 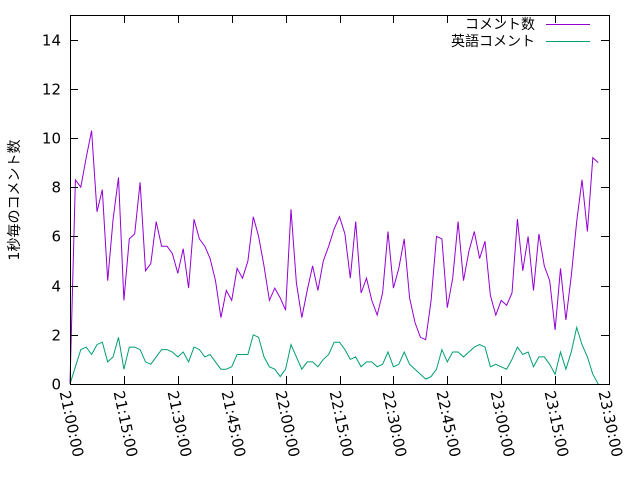 I want to click on y-tick-label: 8, so click(x=56, y=188).